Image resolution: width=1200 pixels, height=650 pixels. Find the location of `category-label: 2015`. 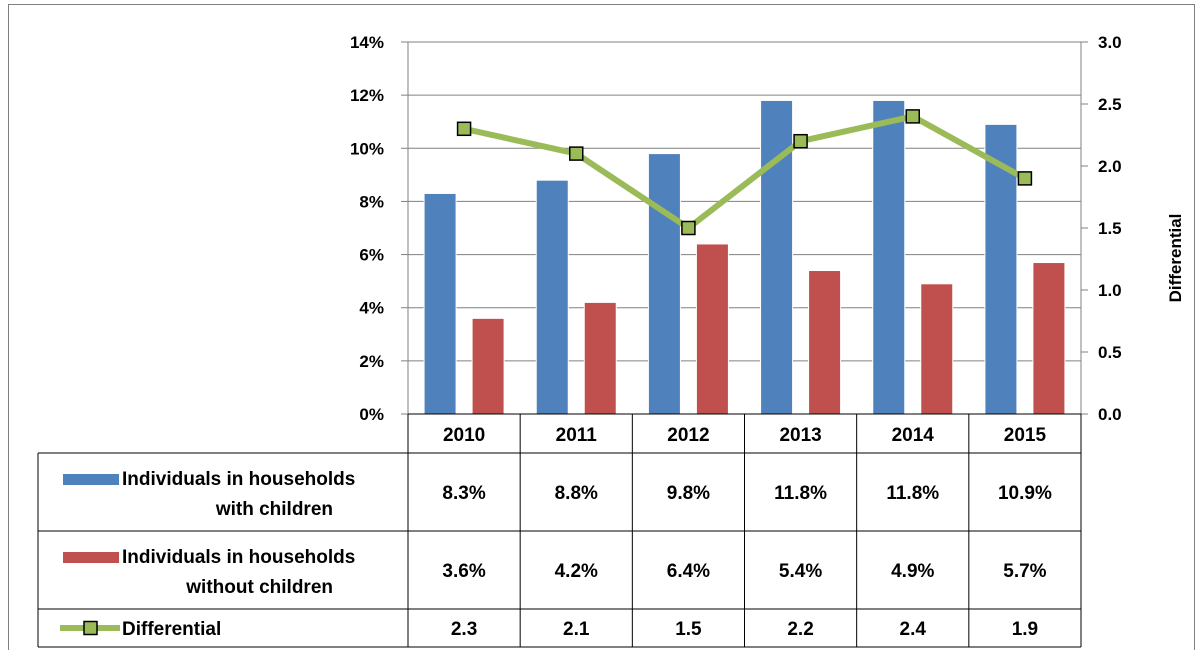

category-label: 2015 is located at coordinates (1025, 435).